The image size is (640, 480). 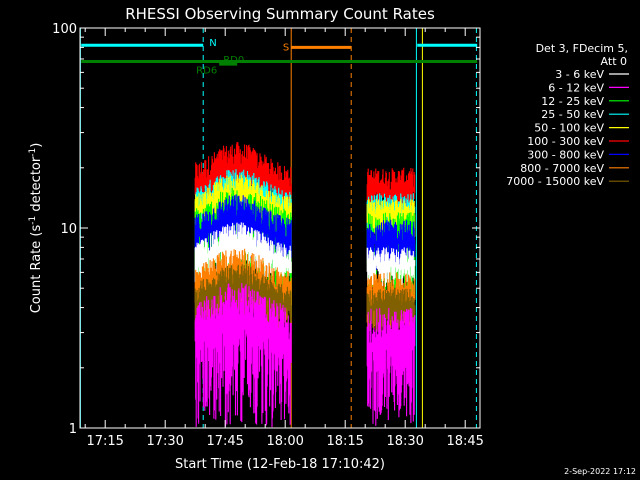 I want to click on x-tick-label: 17:15, so click(x=104, y=441).